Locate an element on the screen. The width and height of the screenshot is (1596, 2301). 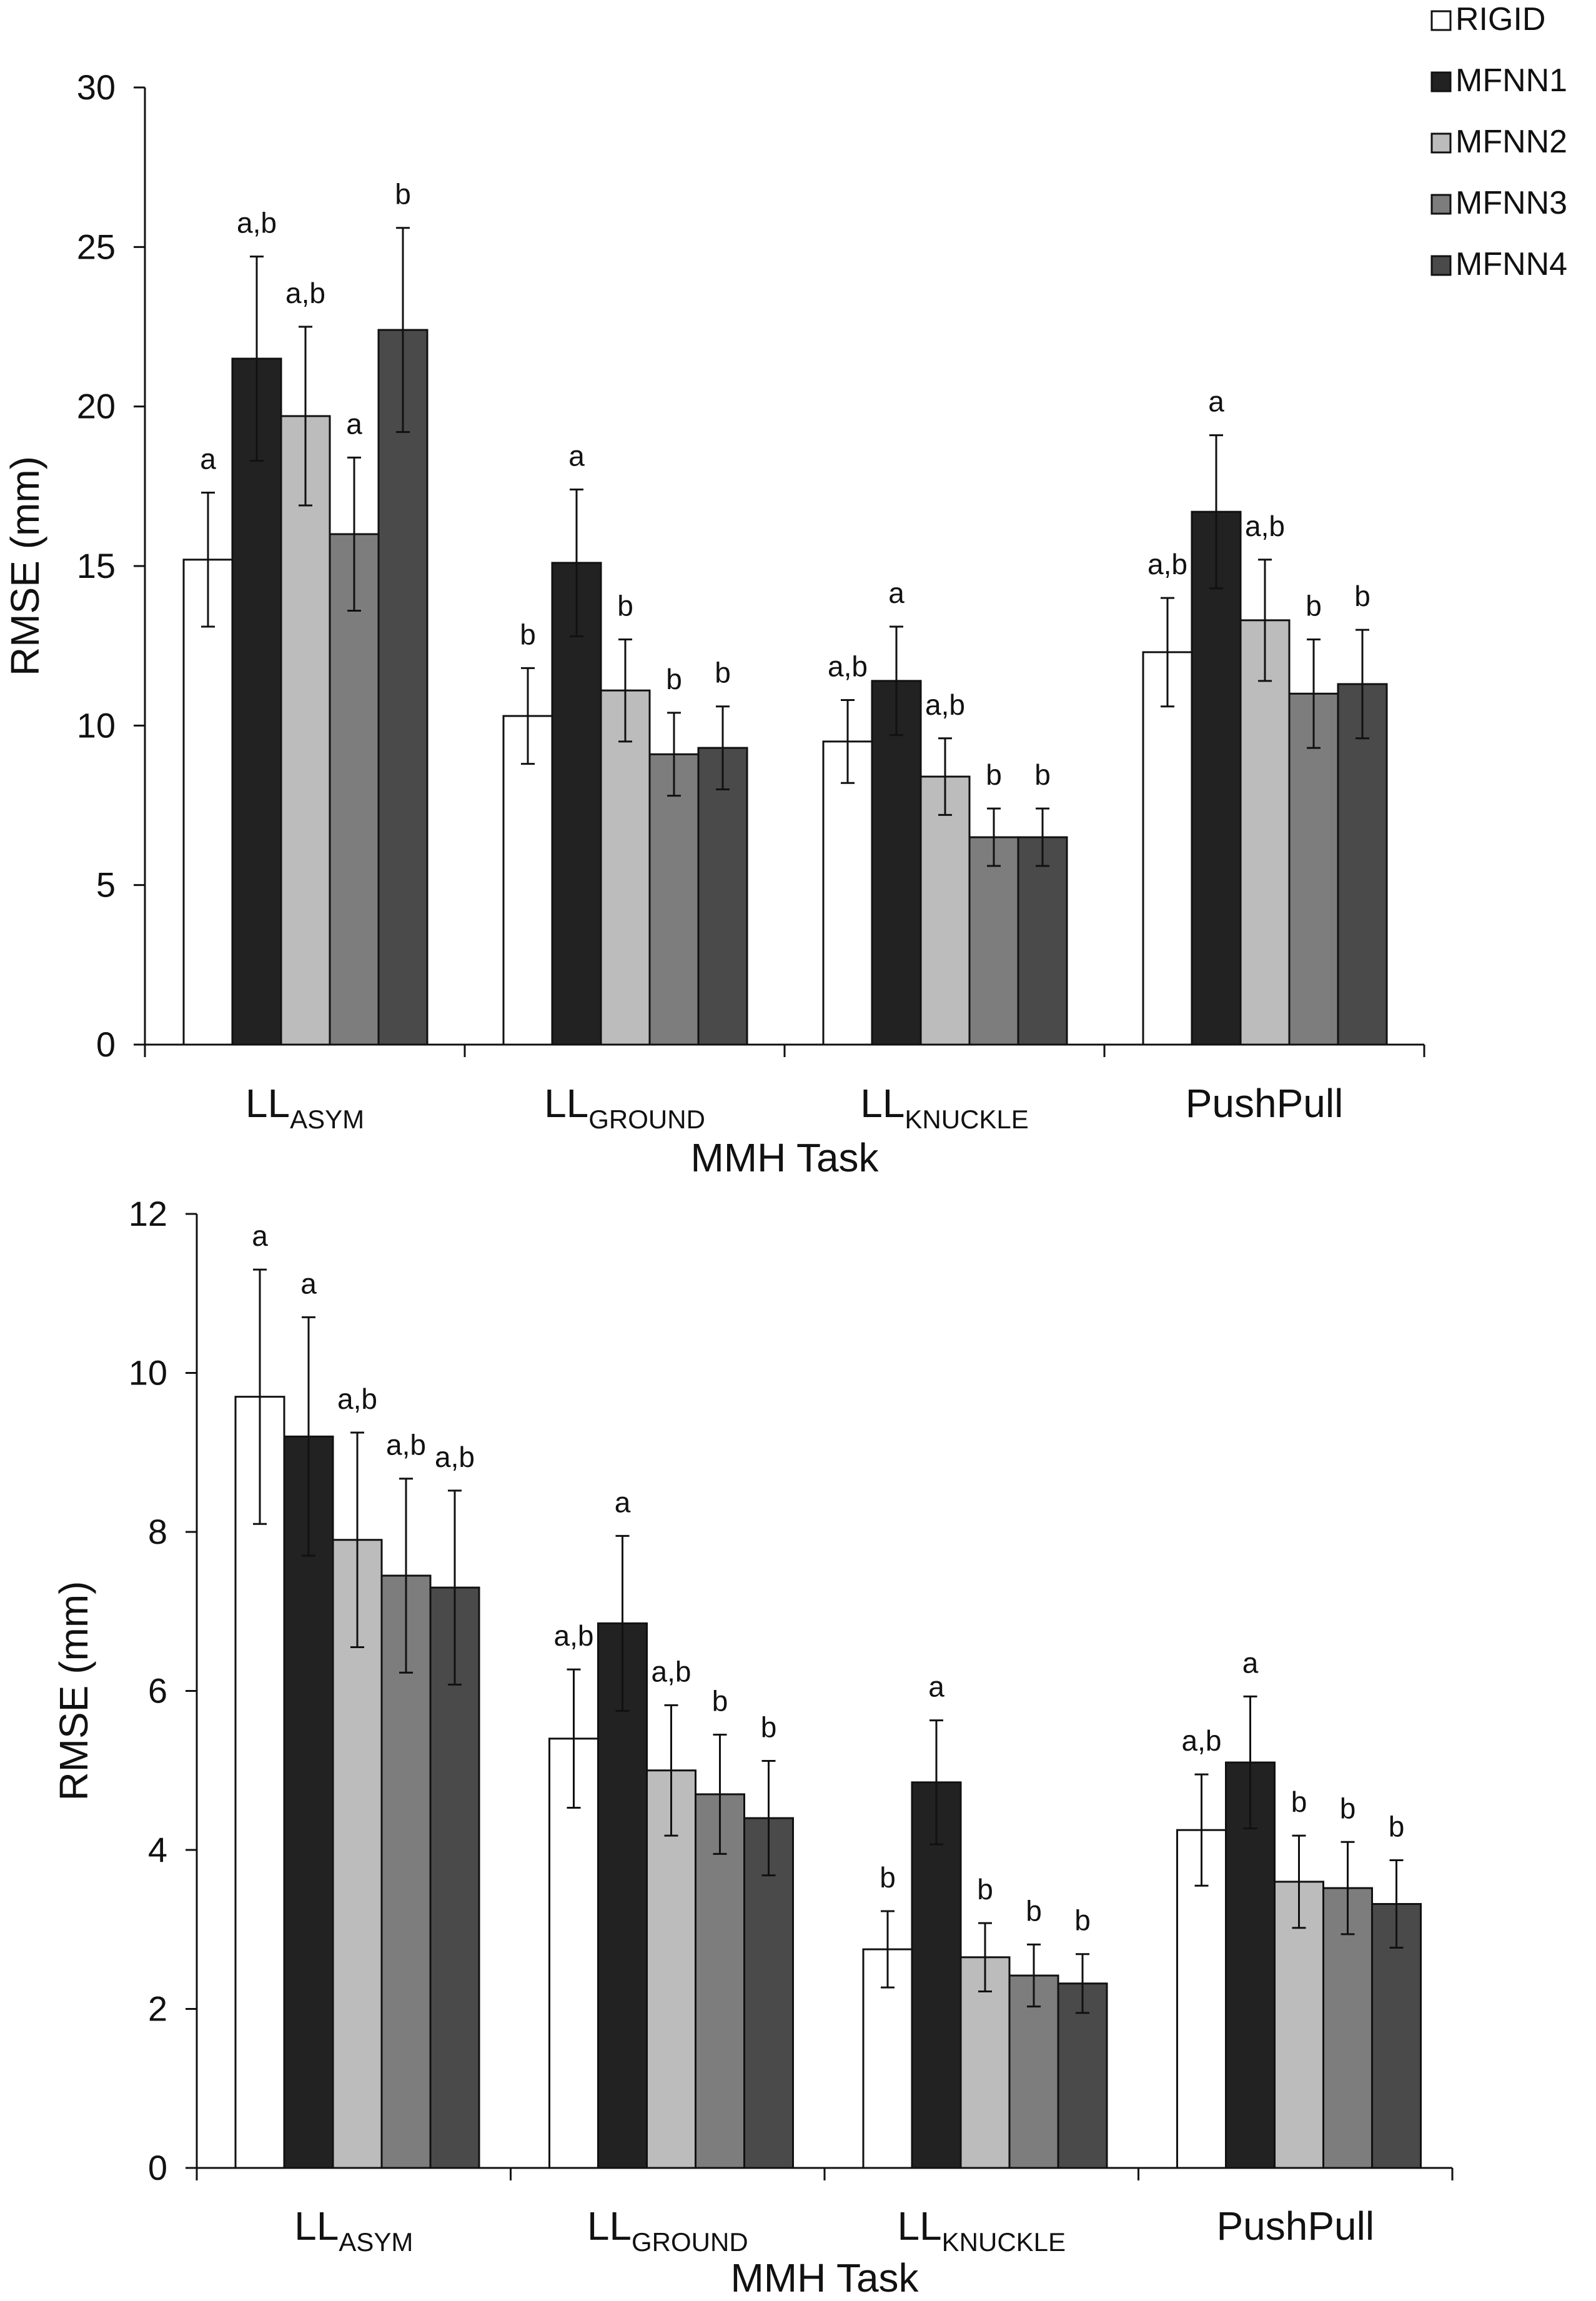
legend-swatch-mfnn1 is located at coordinates (1441, 81).